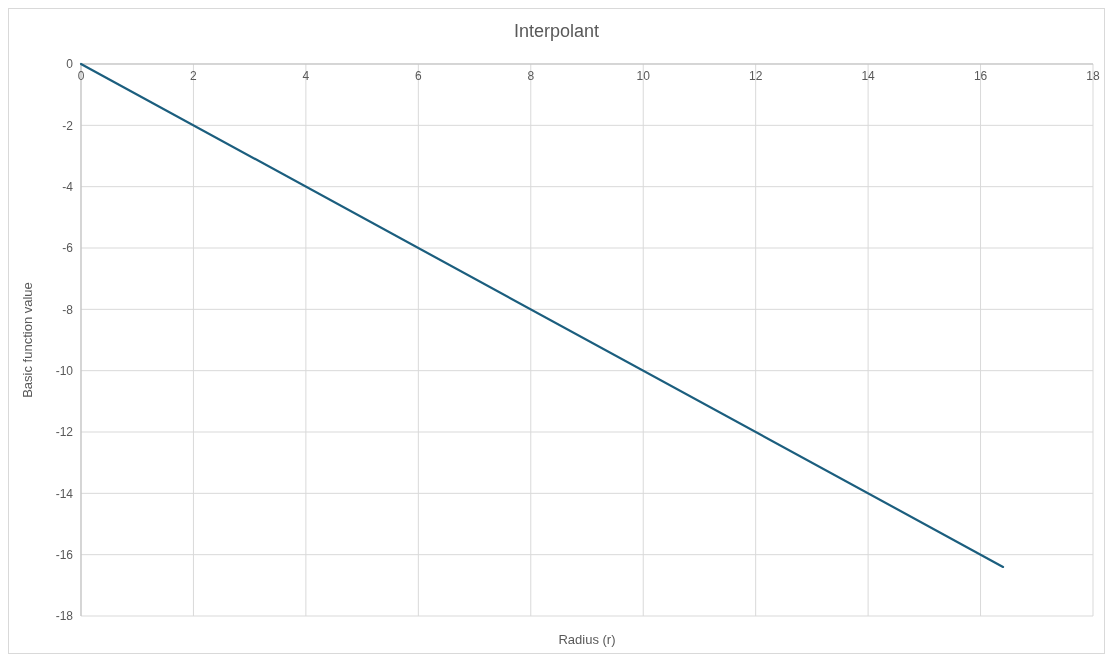 This screenshot has width=1113, height=662. Describe the element at coordinates (194, 76) in the screenshot. I see `x-tick-label: 2` at that location.